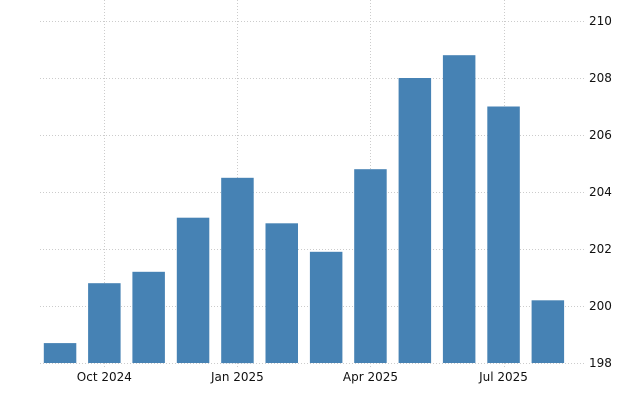 Image resolution: width=640 pixels, height=400 pixels. I want to click on x-tick-label: Apr 2025, so click(370, 377).